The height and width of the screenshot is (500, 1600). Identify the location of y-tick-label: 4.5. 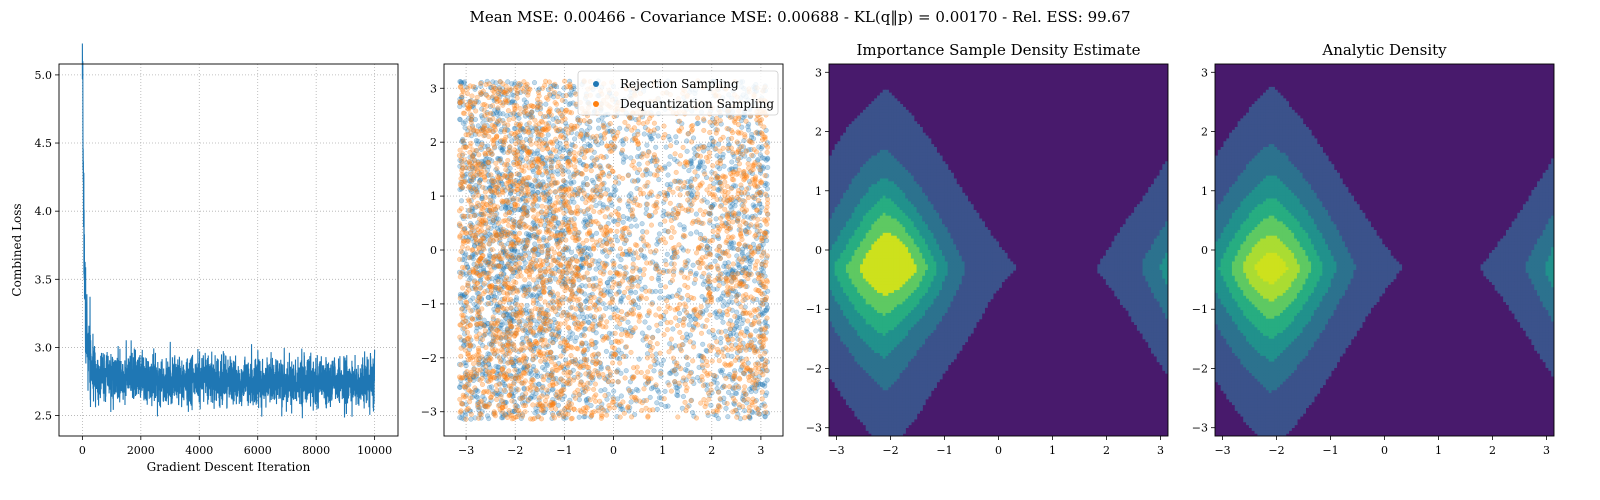
(44, 143).